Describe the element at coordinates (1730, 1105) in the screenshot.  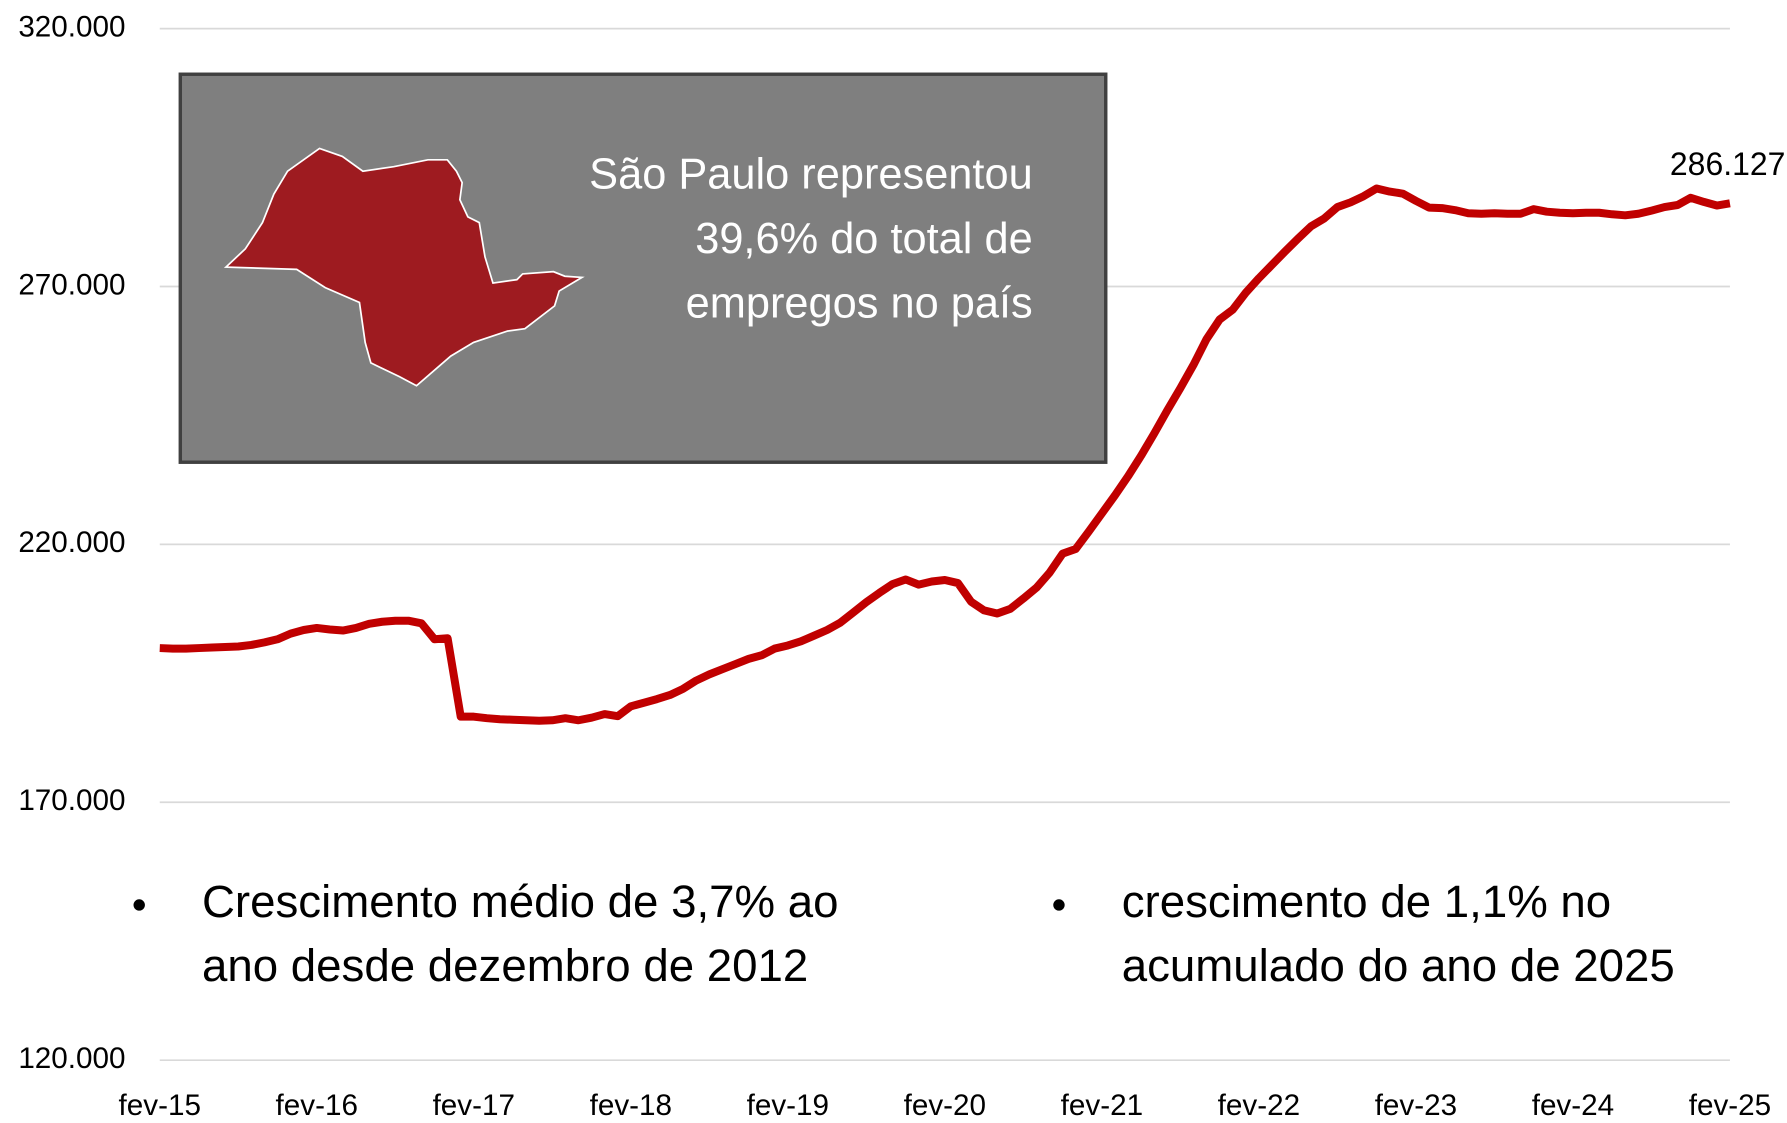
I see `x-tick-label: fev-25` at that location.